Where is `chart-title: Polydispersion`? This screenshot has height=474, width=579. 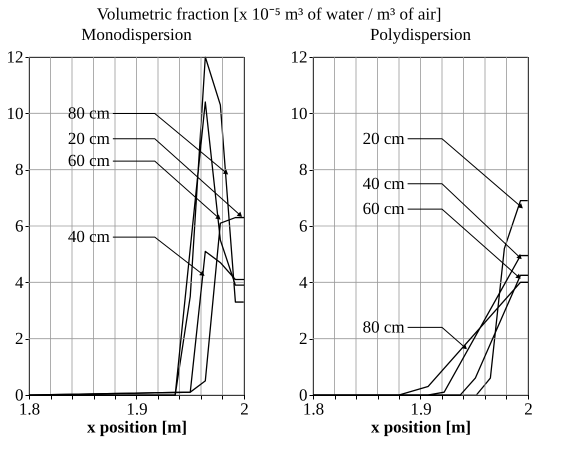
chart-title: Polydispersion is located at coordinates (421, 34).